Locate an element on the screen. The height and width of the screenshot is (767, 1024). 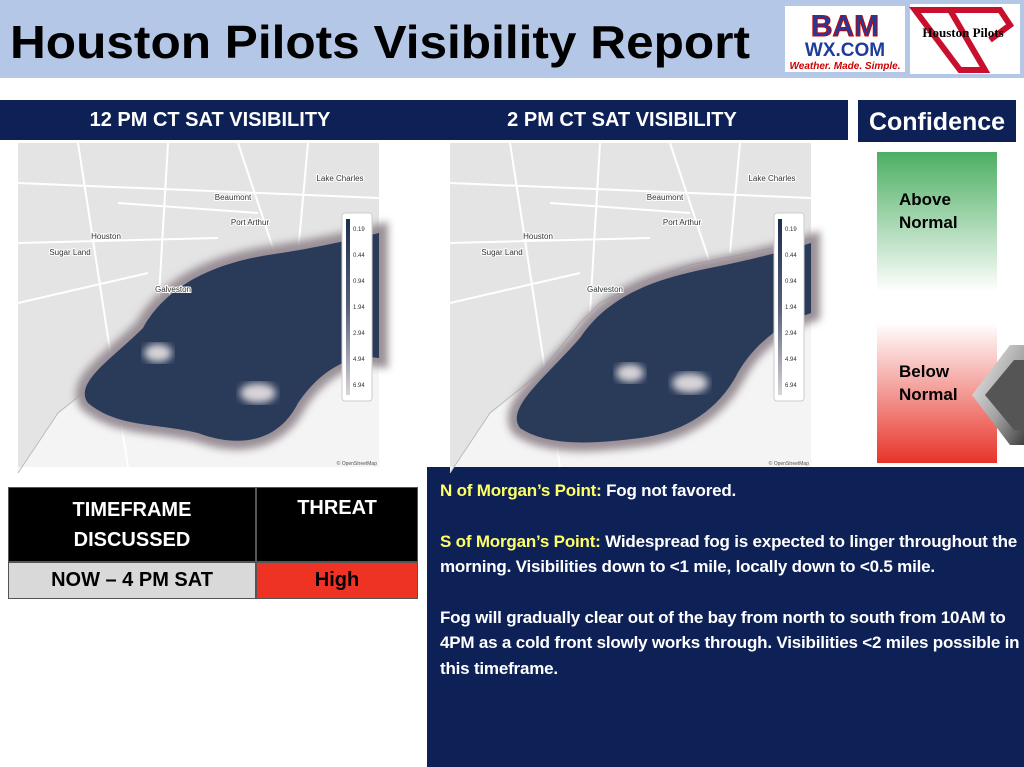
note: N of Morgan’s Point: Fog not favored. is located at coordinates (730, 491).